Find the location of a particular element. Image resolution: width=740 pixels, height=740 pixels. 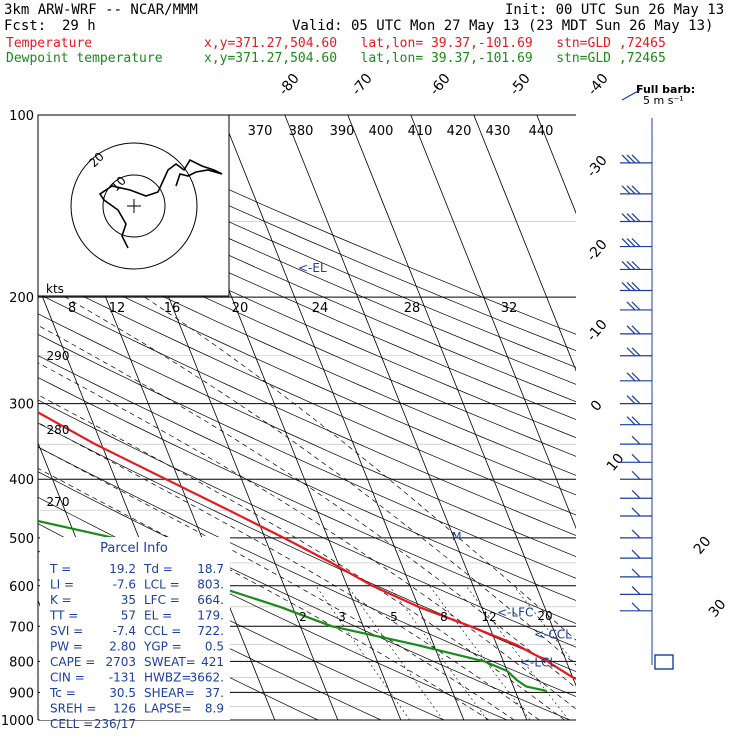

theta-low-label: 290 is located at coordinates (58, 356).